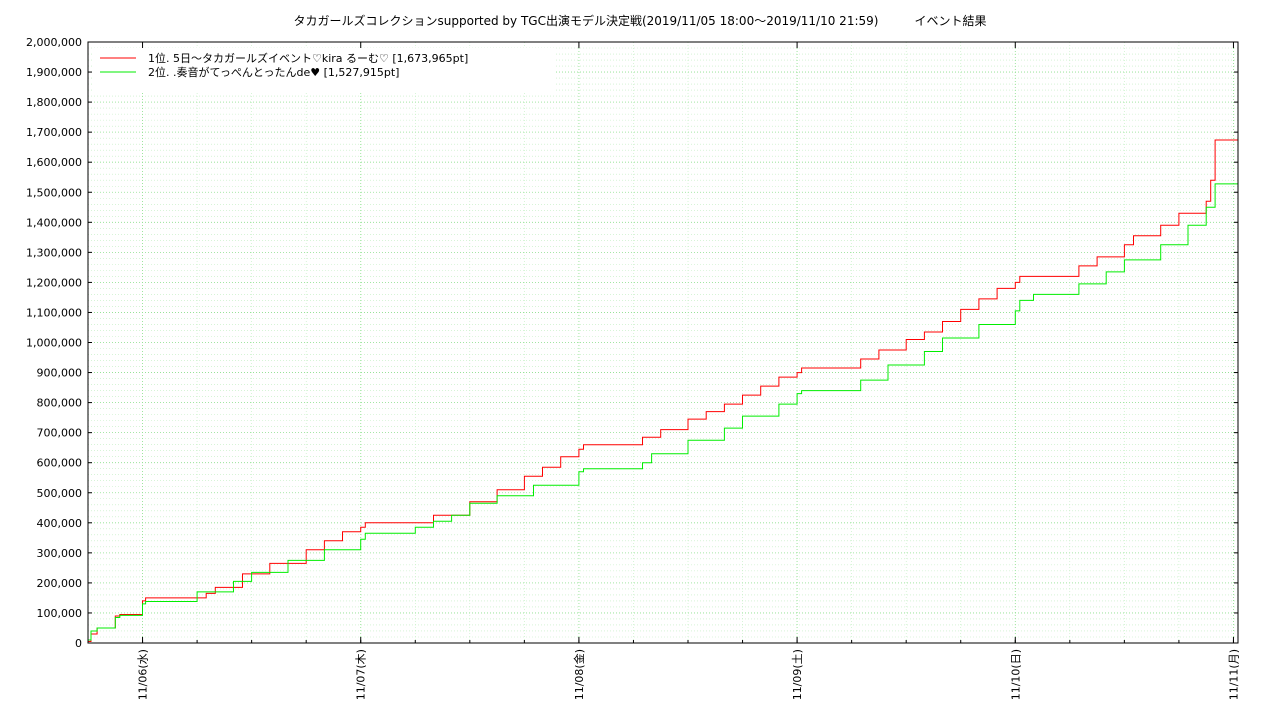  What do you see at coordinates (78, 643) in the screenshot?
I see `y-tick-label: 0` at bounding box center [78, 643].